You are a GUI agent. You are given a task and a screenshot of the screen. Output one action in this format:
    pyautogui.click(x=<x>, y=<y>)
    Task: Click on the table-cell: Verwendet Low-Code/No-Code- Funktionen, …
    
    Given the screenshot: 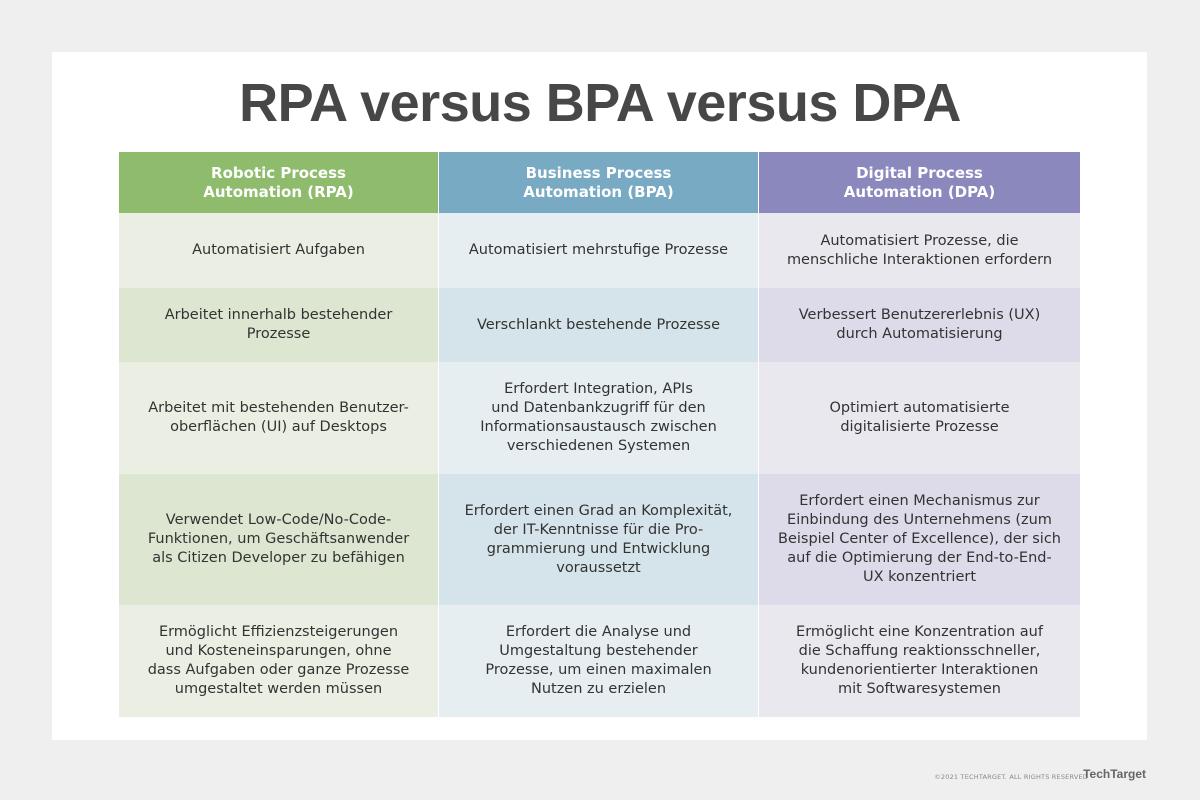 What is the action you would take?
    pyautogui.click(x=279, y=539)
    